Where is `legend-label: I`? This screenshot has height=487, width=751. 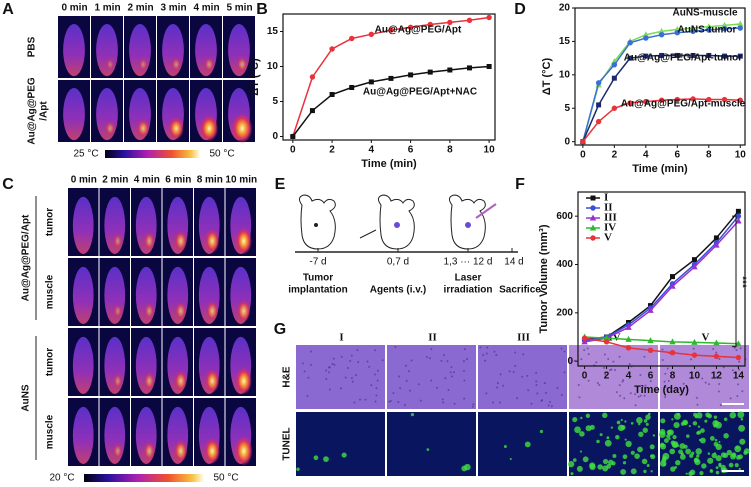 legend-label: I is located at coordinates (606, 198).